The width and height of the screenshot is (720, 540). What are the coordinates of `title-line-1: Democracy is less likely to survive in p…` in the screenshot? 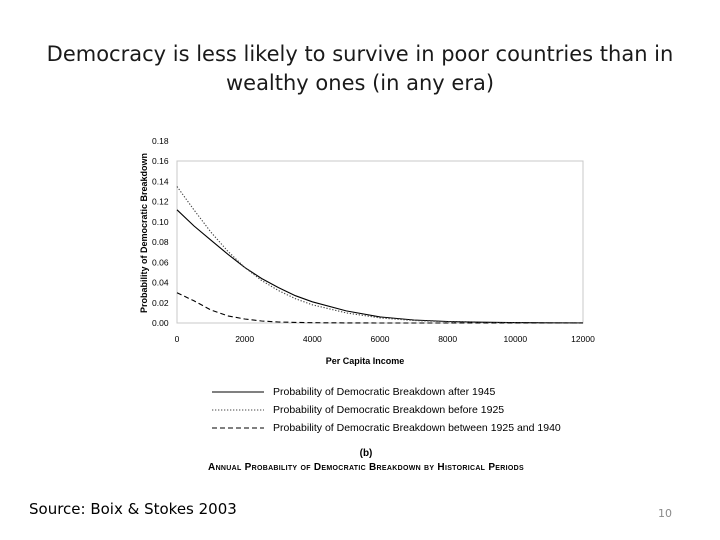 It's located at (360, 54).